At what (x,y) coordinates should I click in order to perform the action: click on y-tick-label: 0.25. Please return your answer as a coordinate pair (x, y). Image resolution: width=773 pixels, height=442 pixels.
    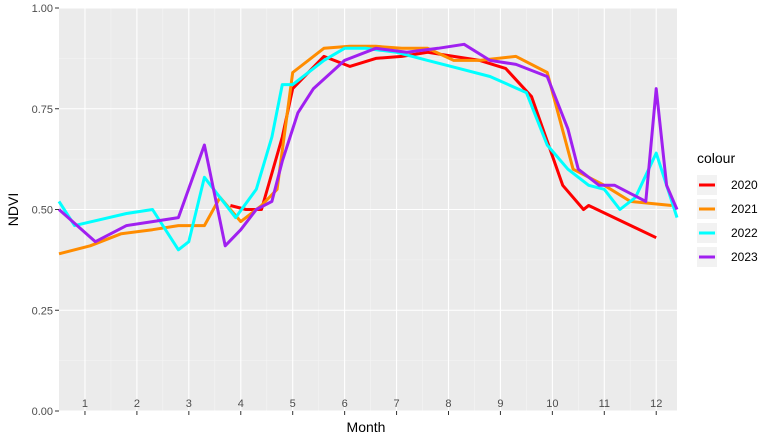
    Looking at the image, I should click on (42, 311).